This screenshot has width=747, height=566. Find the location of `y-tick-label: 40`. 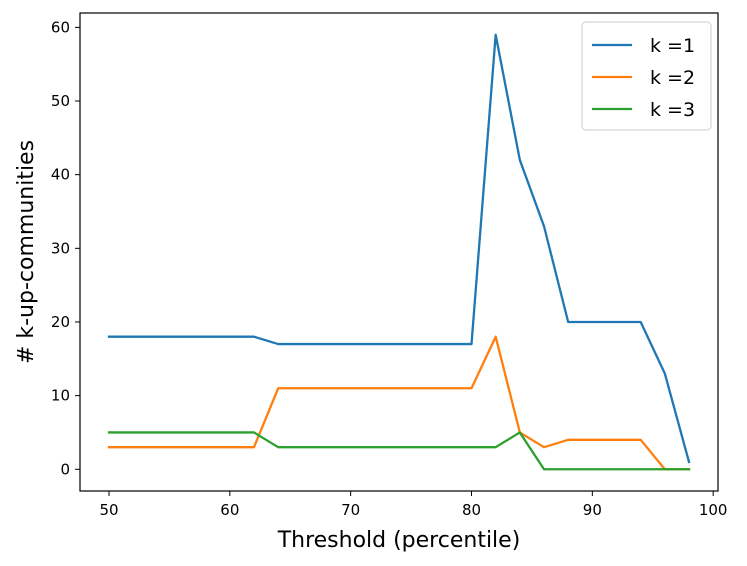

y-tick-label: 40 is located at coordinates (60, 175).